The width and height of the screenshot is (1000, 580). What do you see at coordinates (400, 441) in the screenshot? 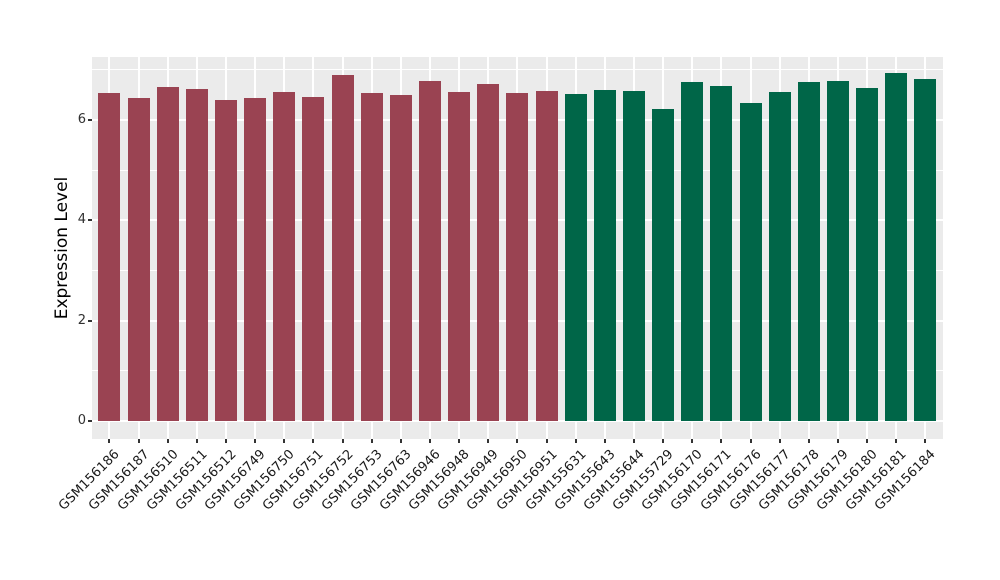
I see `x-tick-mark-GSM156763` at bounding box center [400, 441].